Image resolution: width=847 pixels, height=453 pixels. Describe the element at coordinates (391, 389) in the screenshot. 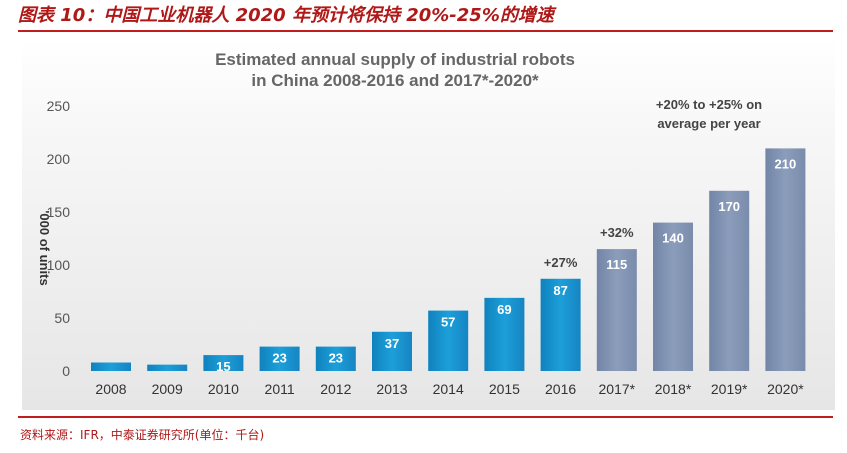

I see `x-tick-label: 2013` at that location.